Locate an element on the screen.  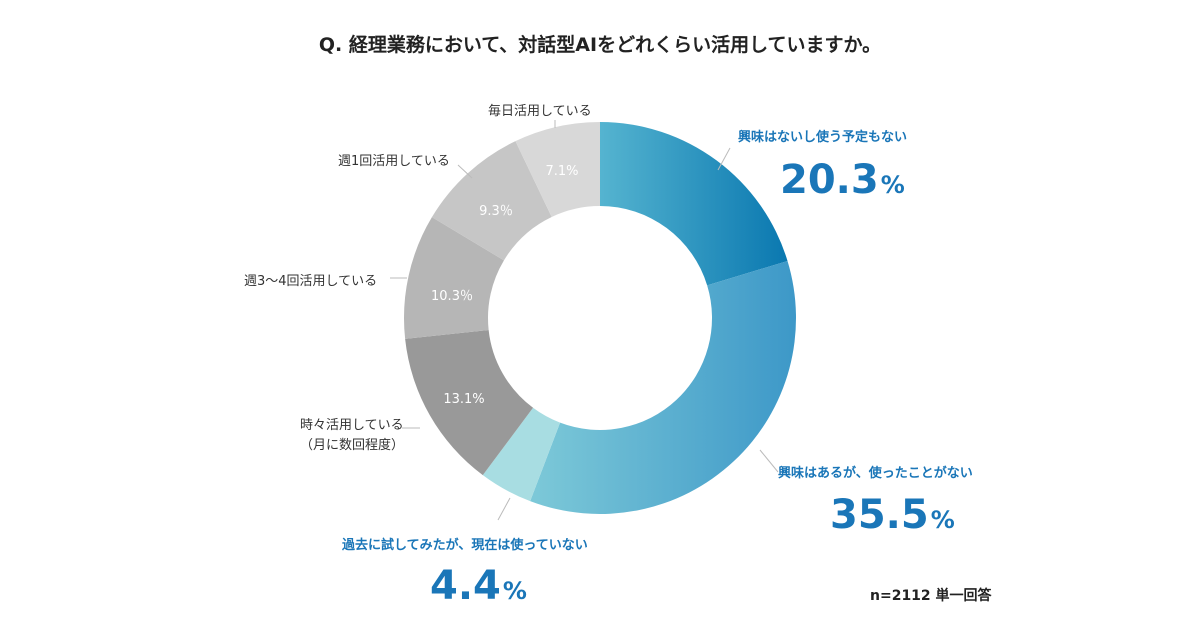
big-value-1: 35.5% is located at coordinates (892, 515).